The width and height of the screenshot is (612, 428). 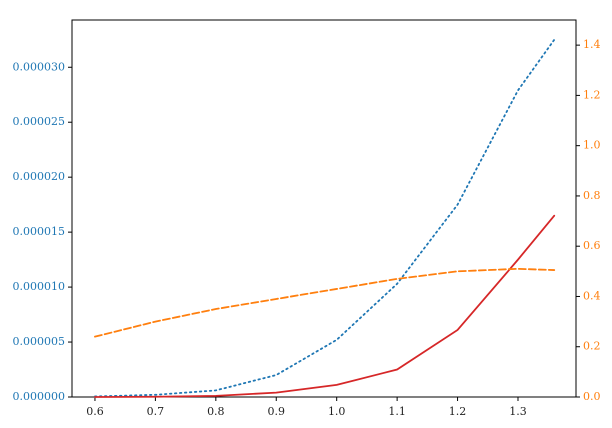 I want to click on y2-tick-label: 1.0, so click(x=592, y=145).